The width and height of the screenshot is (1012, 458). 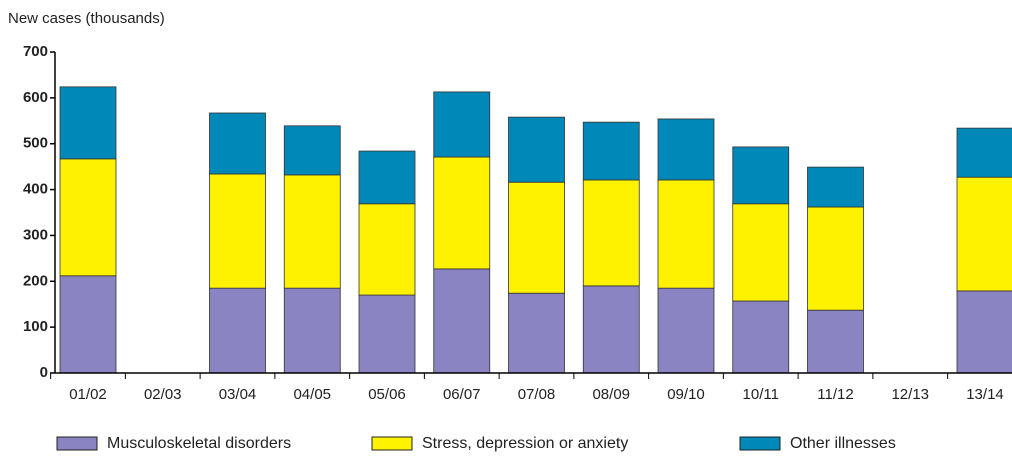 What do you see at coordinates (462, 394) in the screenshot?
I see `x-tick-label: 06/07` at bounding box center [462, 394].